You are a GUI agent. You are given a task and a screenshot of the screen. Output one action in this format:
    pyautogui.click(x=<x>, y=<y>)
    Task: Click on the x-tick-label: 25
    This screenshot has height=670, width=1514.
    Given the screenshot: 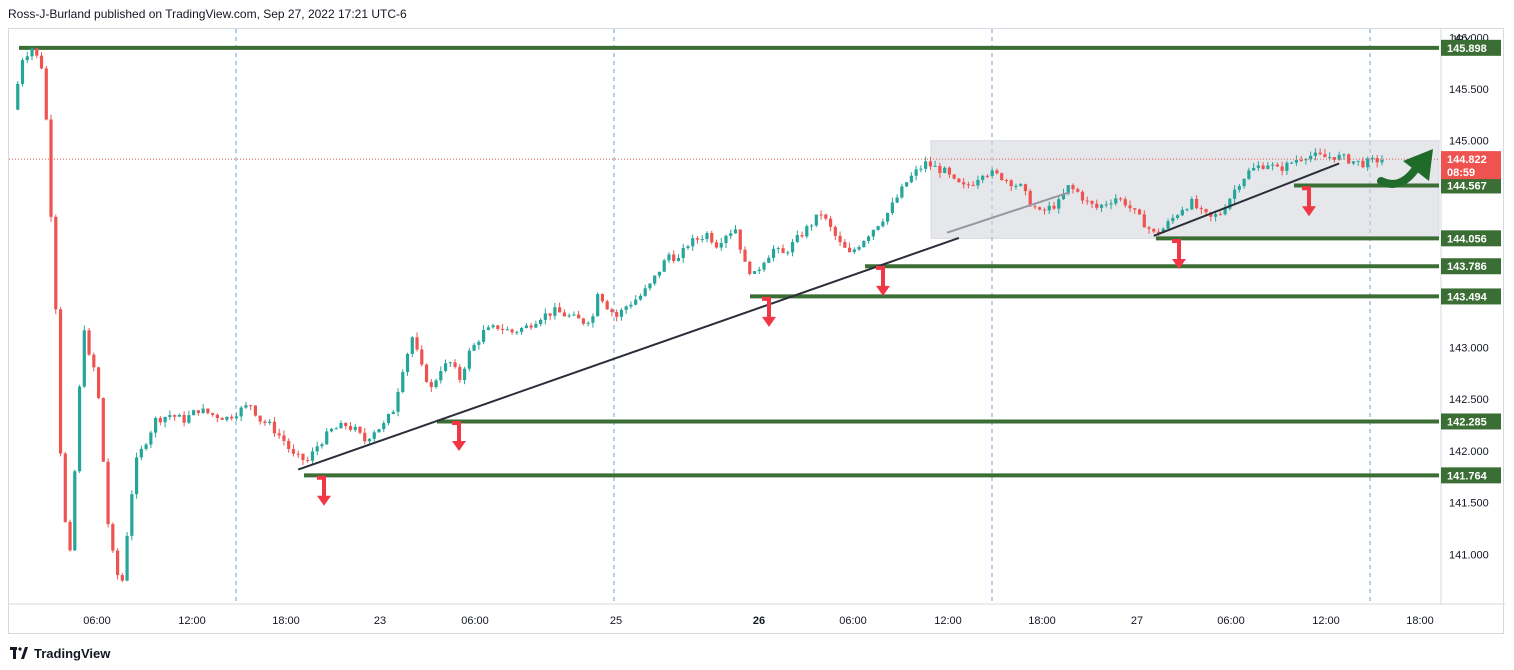 What is the action you would take?
    pyautogui.click(x=616, y=621)
    